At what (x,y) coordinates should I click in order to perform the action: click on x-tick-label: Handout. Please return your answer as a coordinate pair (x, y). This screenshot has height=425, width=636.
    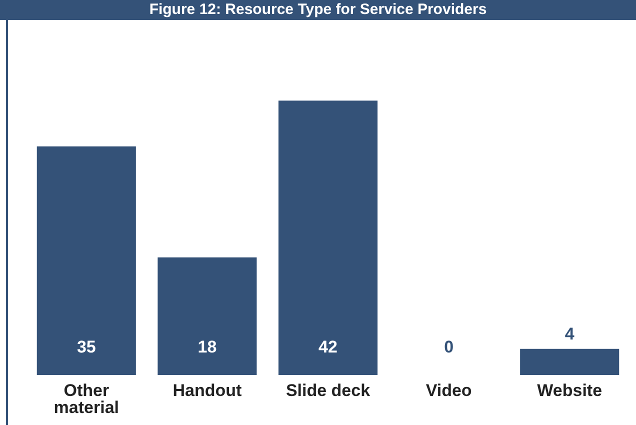
    Looking at the image, I should click on (207, 390).